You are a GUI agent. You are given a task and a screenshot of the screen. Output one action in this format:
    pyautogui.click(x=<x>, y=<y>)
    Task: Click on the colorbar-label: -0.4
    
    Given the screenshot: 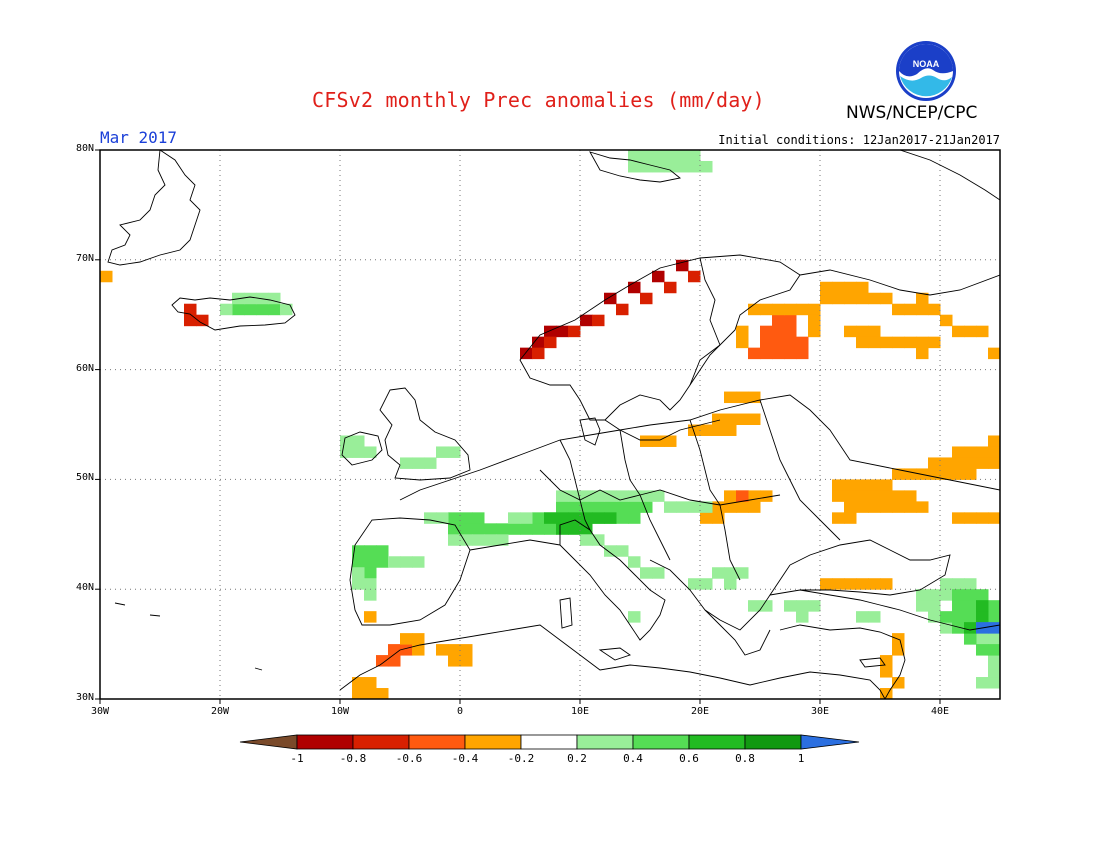 What is the action you would take?
    pyautogui.click(x=465, y=758)
    